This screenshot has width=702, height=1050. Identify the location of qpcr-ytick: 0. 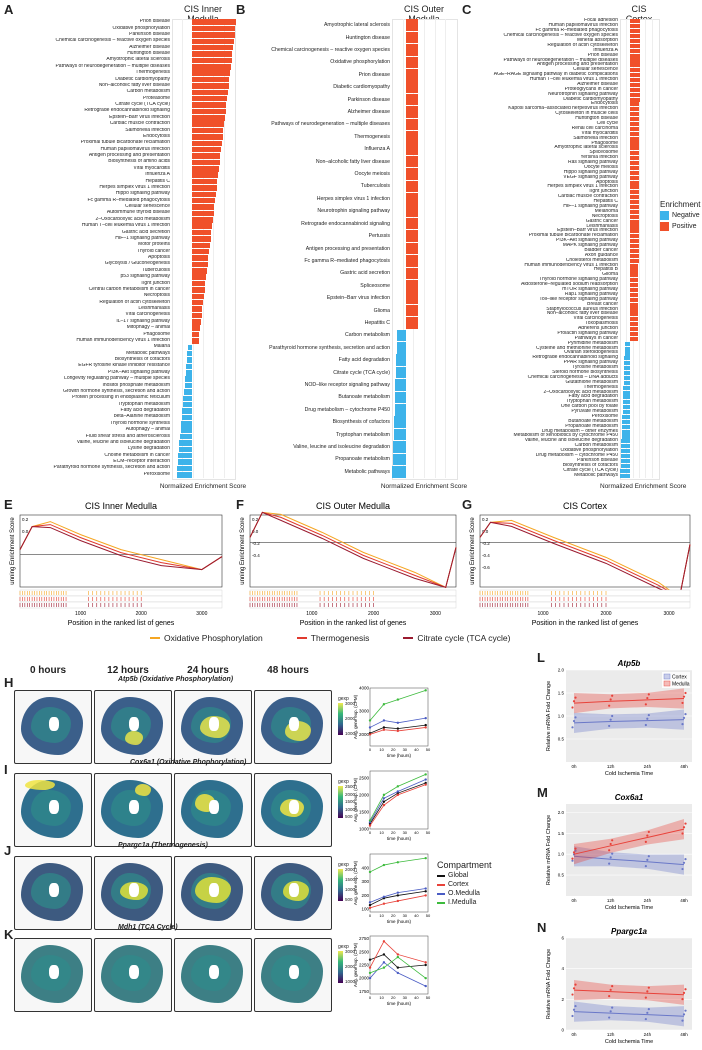
(562, 1030).